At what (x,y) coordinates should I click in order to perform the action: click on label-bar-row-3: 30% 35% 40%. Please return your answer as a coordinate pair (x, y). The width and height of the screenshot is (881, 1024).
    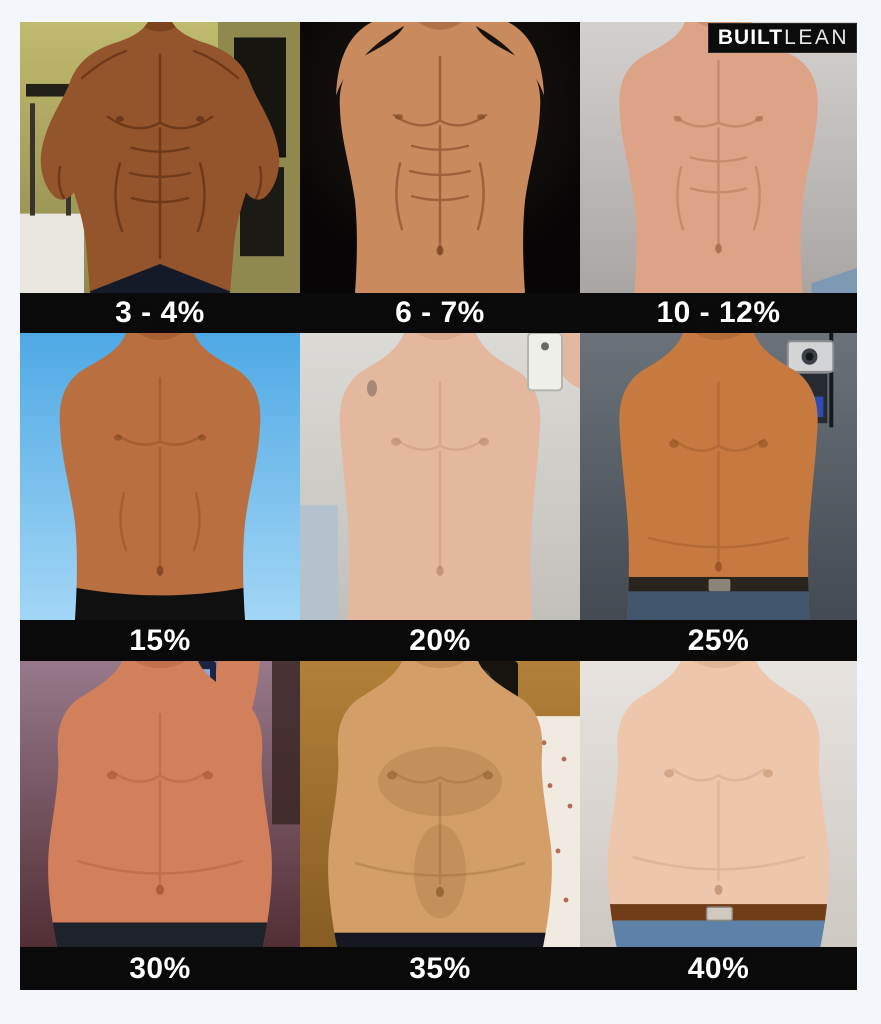
    Looking at the image, I should click on (438, 968).